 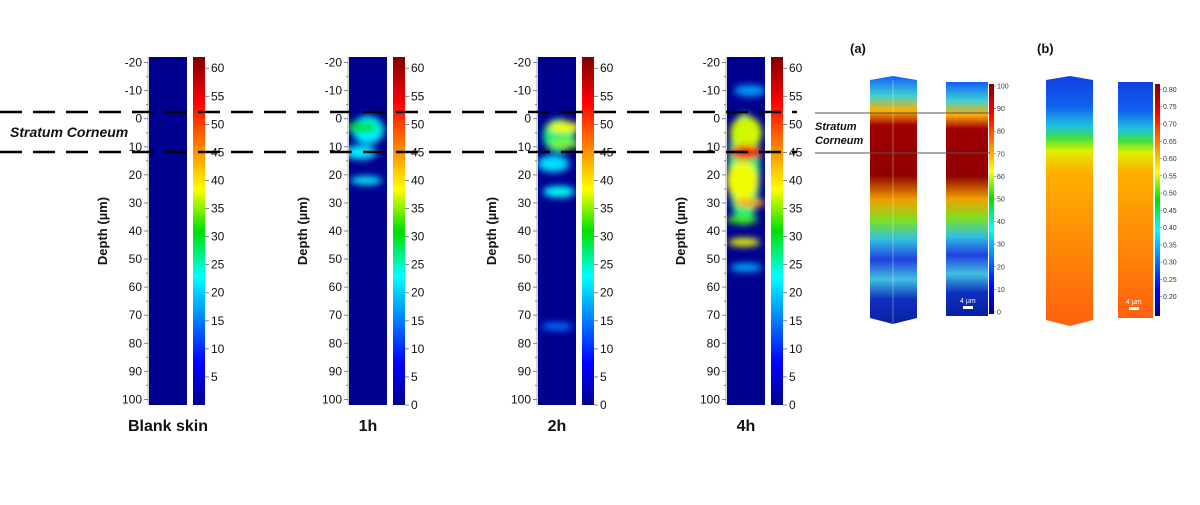 What do you see at coordinates (893, 200) in the screenshot?
I see `panel-a-3d-column` at bounding box center [893, 200].